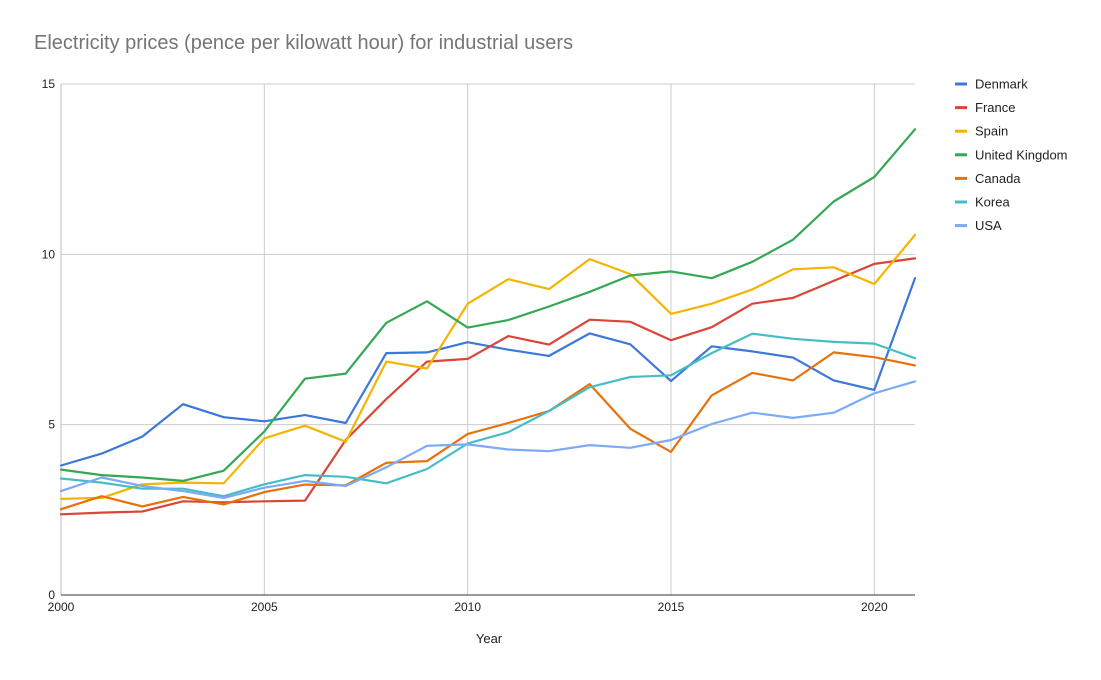 The image size is (1101, 680). Describe the element at coordinates (51, 425) in the screenshot. I see `y-tick-label: 5` at that location.